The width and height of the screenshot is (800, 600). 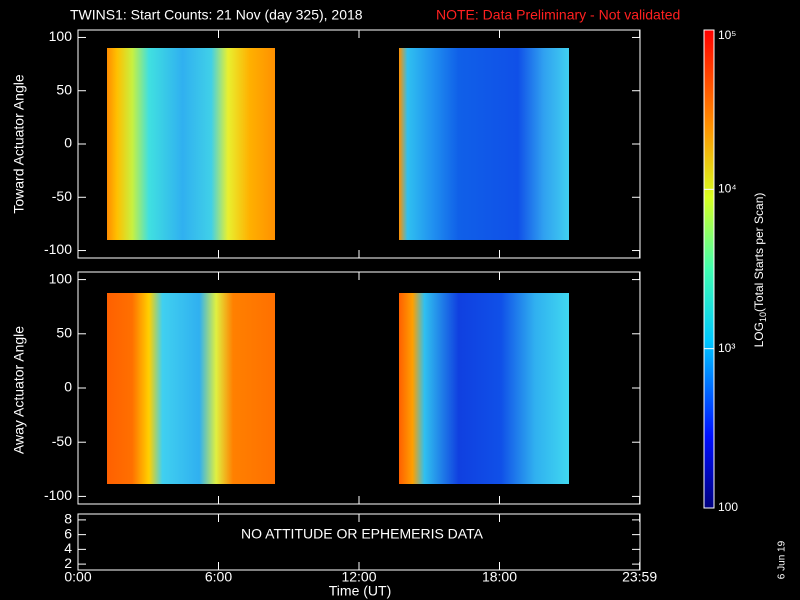 I want to click on panel-frame, so click(x=359, y=542).